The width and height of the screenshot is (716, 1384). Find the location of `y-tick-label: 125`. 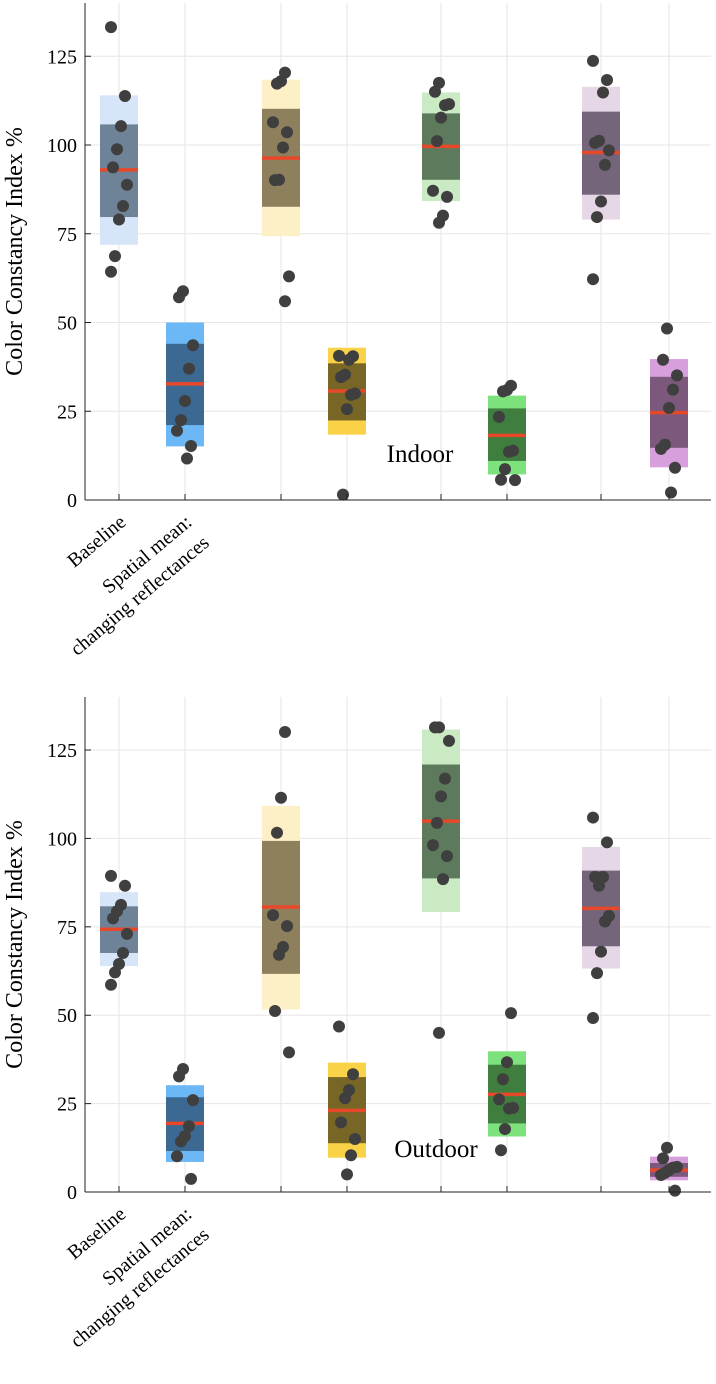

y-tick-label: 125 is located at coordinates (62, 751).